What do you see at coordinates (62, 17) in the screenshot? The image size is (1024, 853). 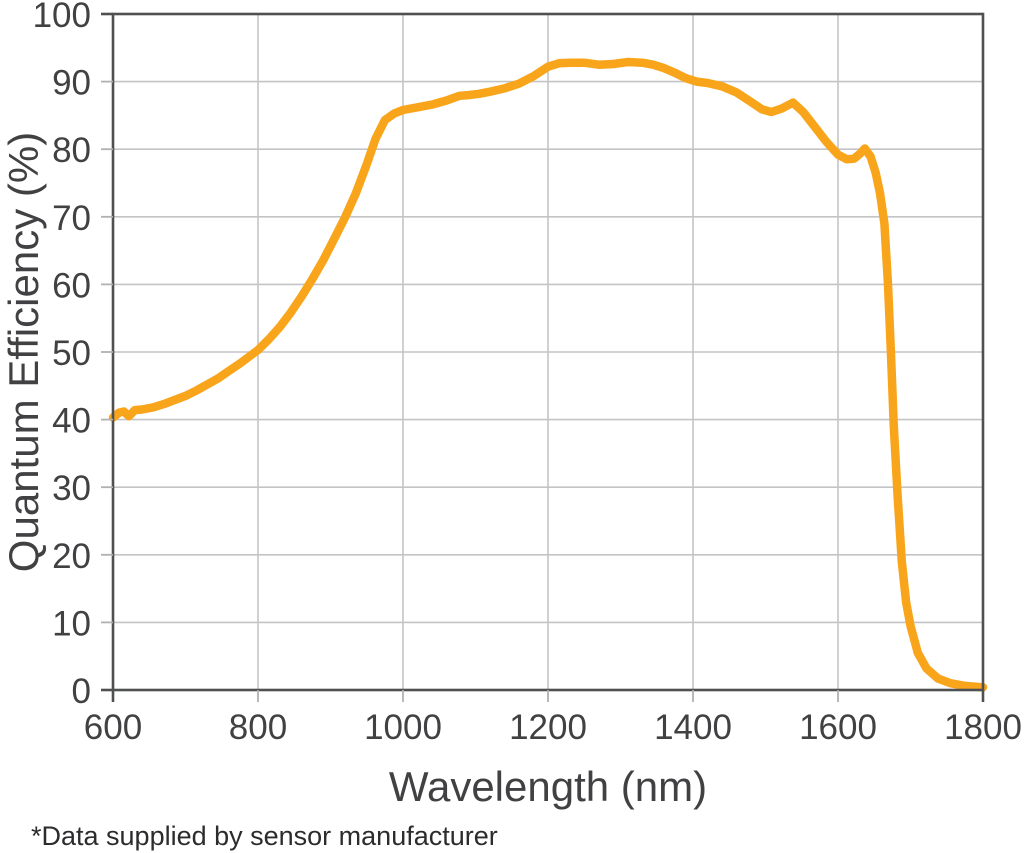 I see `y-tick-label: 100` at bounding box center [62, 17].